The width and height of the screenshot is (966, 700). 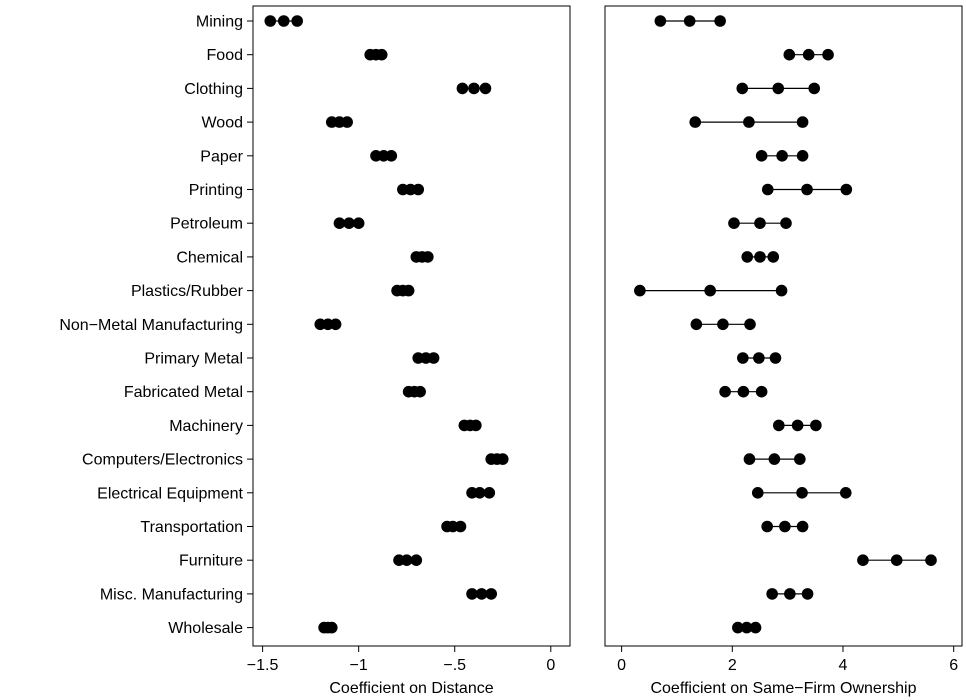 I want to click on category-label: Plastics/Rubber, so click(x=187, y=291).